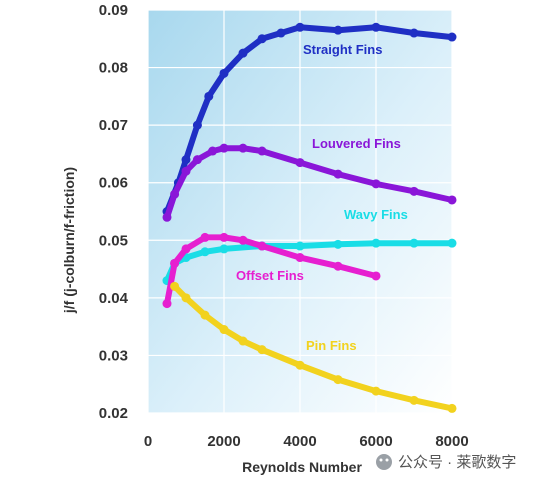  I want to click on series-label-offset-fins: Offset Fins, so click(270, 275).